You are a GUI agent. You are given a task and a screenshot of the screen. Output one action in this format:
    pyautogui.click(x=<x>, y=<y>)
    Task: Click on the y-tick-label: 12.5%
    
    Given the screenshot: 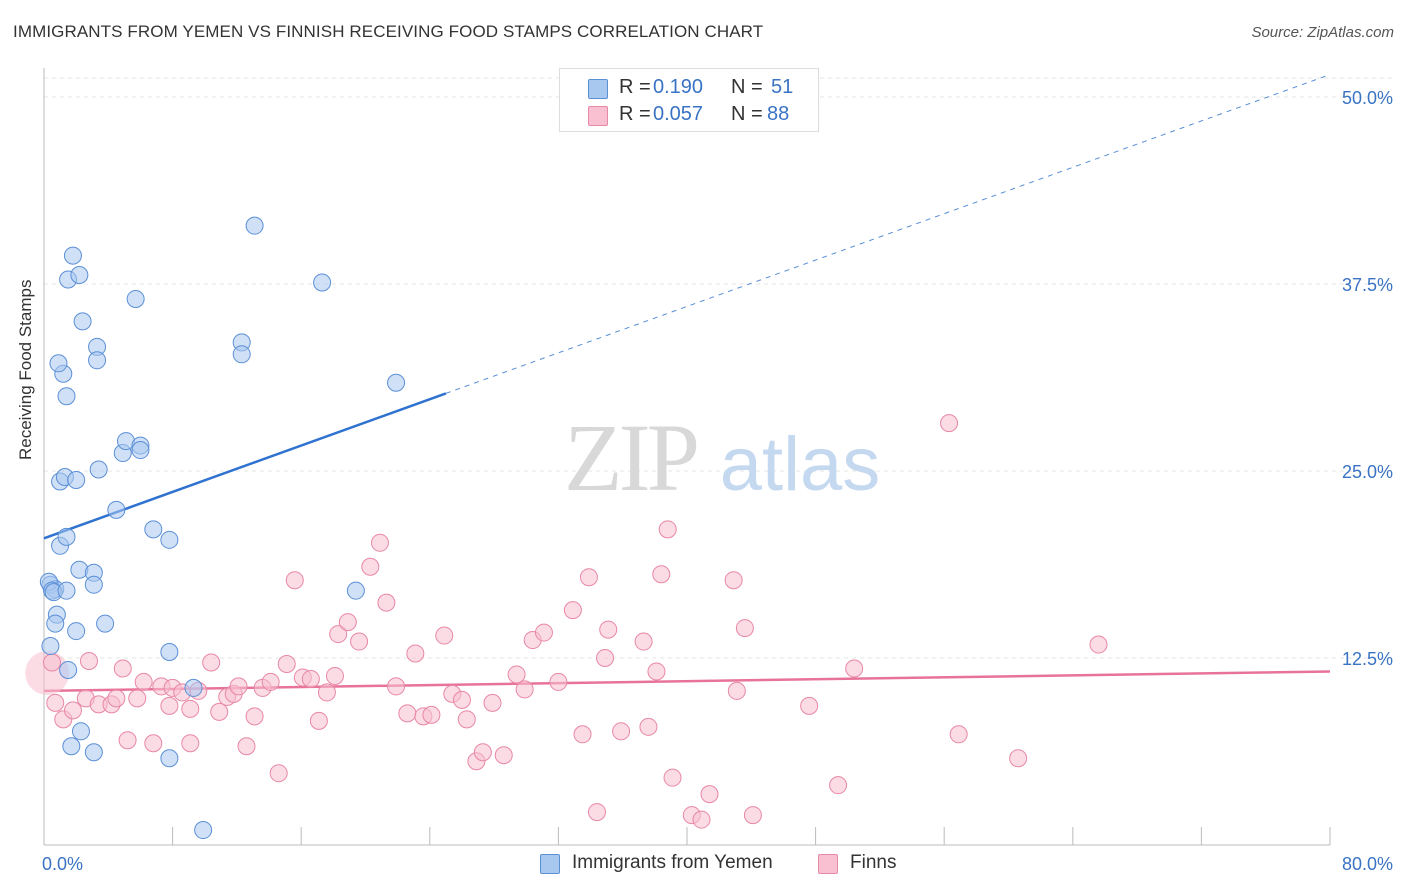 What is the action you would take?
    pyautogui.click(x=1367, y=659)
    